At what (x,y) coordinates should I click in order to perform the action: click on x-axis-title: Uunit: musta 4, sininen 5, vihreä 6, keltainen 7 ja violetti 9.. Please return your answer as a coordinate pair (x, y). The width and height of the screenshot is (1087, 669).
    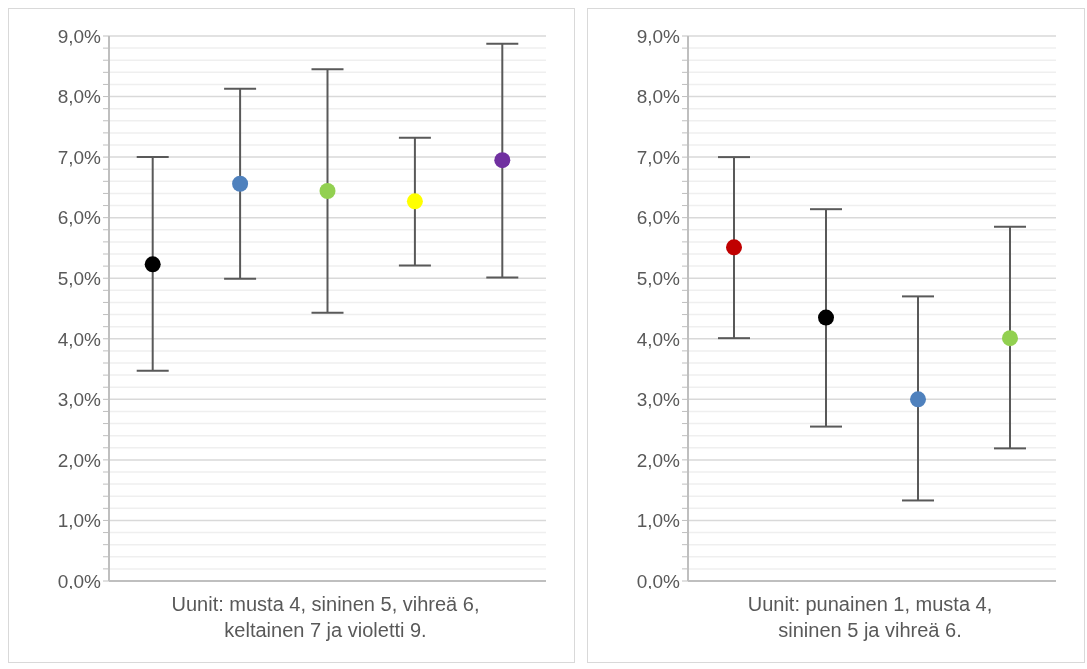
    Looking at the image, I should click on (325, 617).